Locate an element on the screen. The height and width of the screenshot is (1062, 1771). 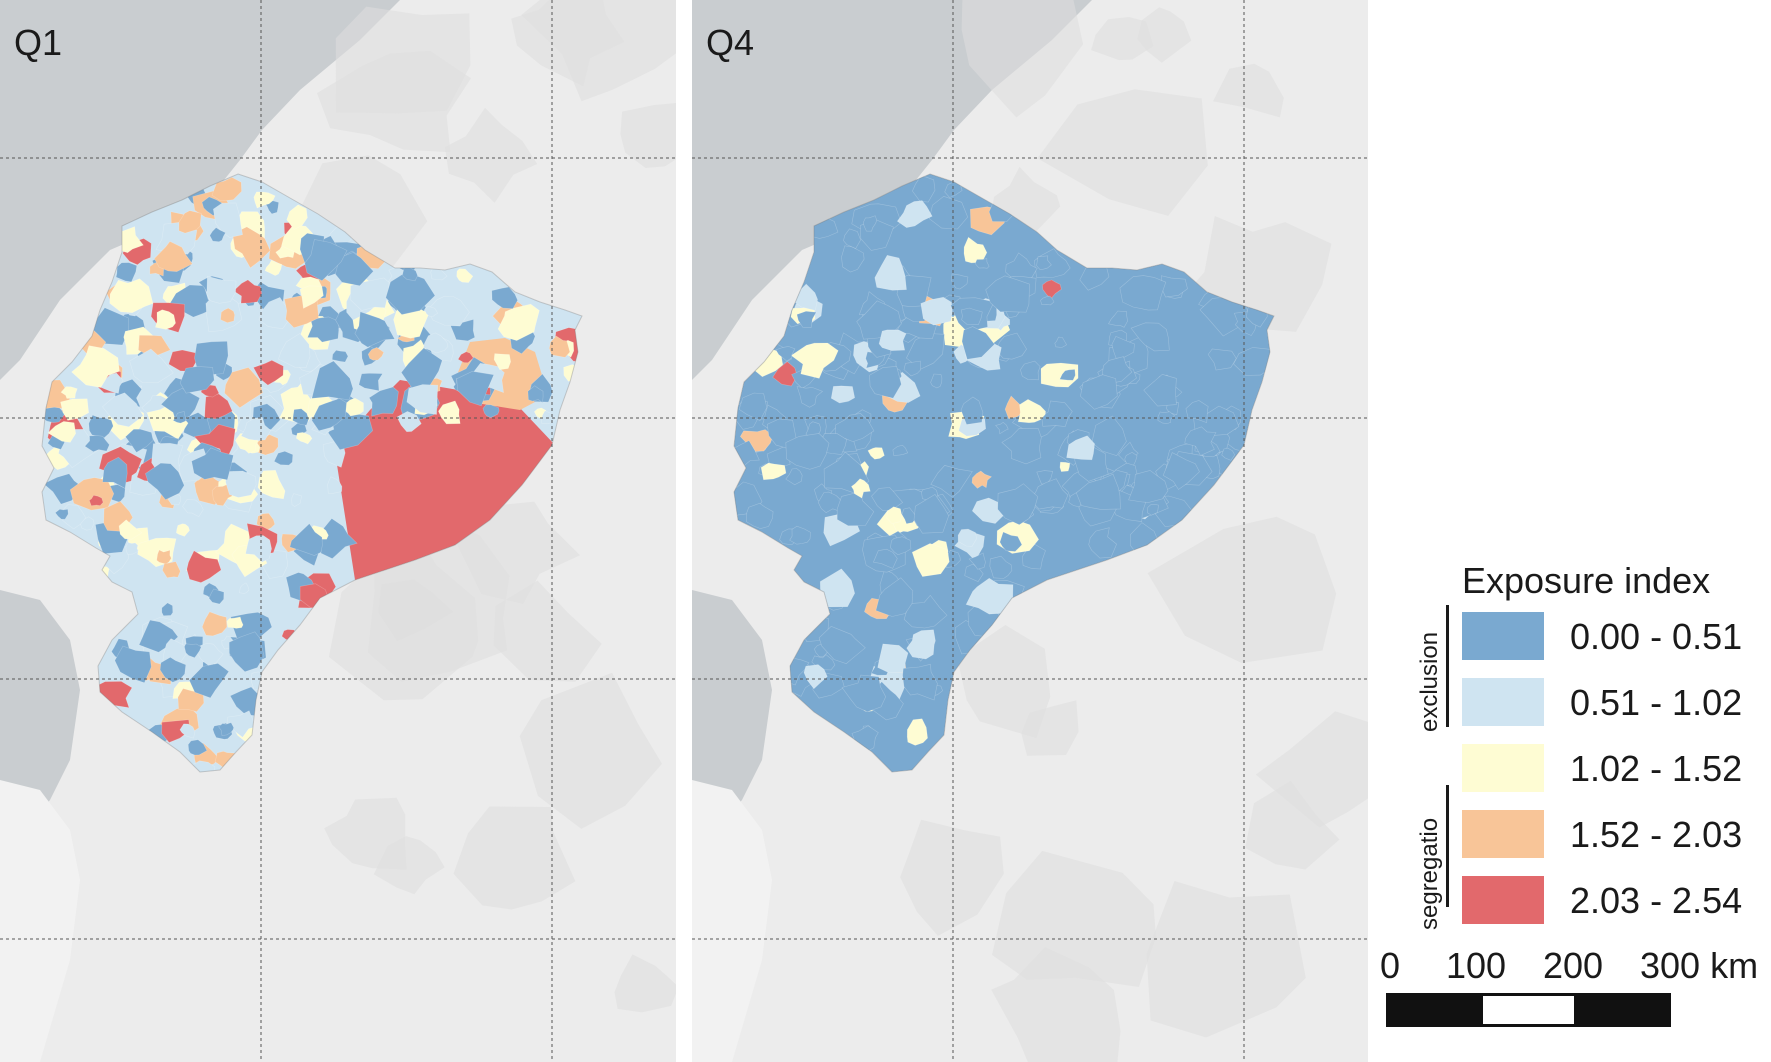
scale-tick-200: 200 is located at coordinates (1573, 965).